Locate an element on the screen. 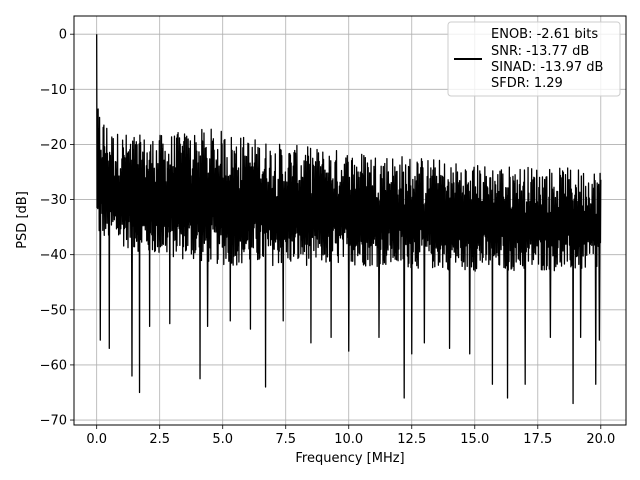 This screenshot has width=640, height=480. x-tick-label: 20.0 is located at coordinates (600, 439).